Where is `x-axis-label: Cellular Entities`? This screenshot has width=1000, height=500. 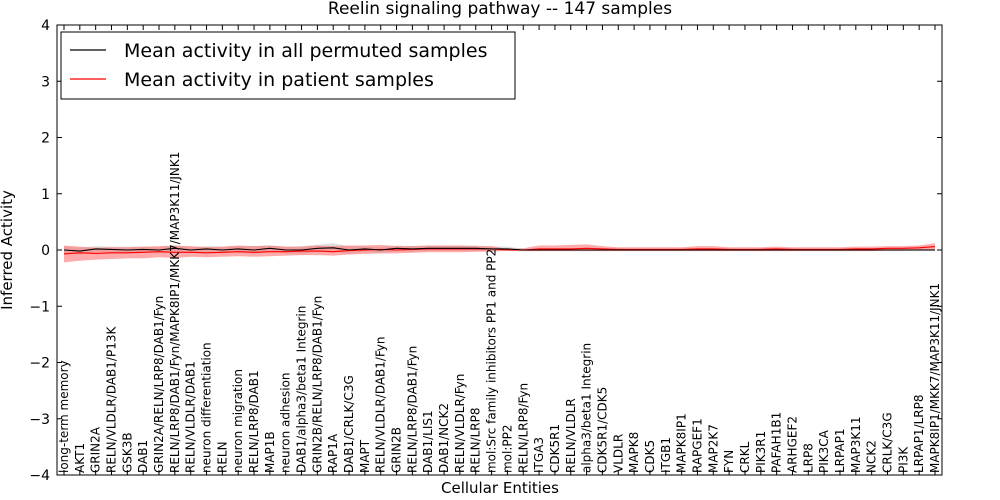
x-axis-label: Cellular Entities is located at coordinates (500, 488).